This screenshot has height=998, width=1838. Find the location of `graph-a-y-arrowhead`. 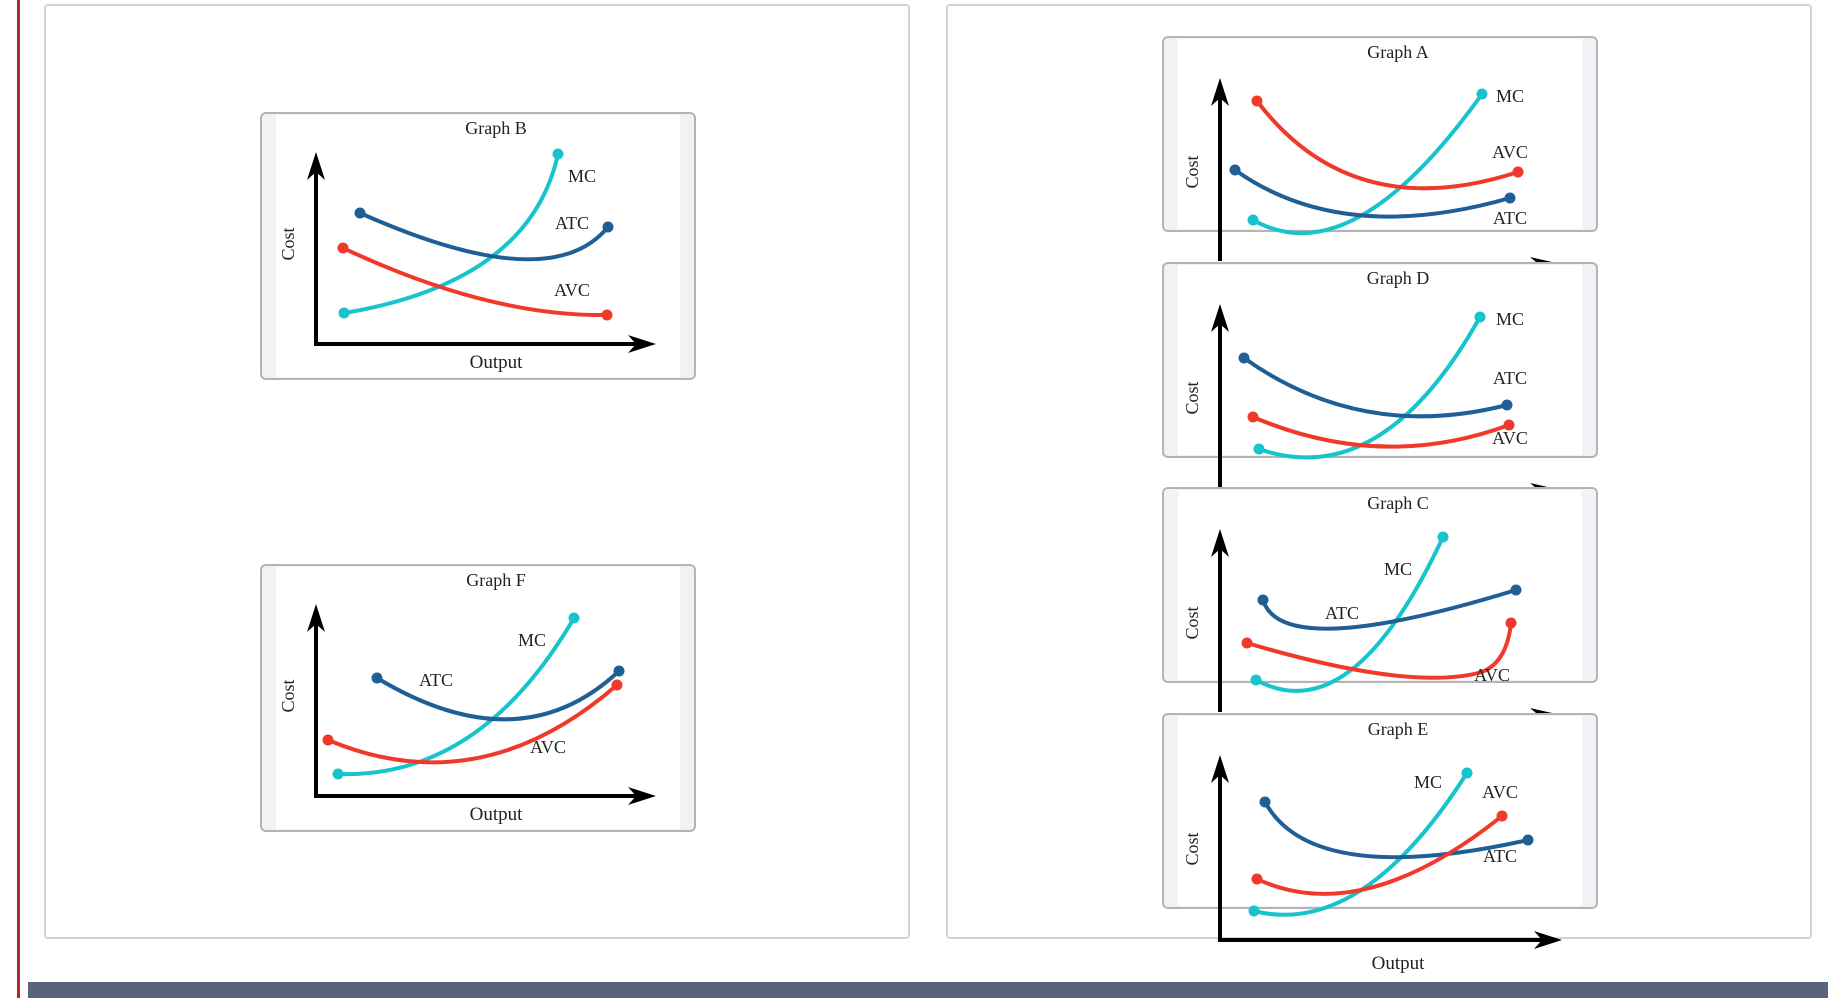

graph-a-y-arrowhead is located at coordinates (1220, 92).